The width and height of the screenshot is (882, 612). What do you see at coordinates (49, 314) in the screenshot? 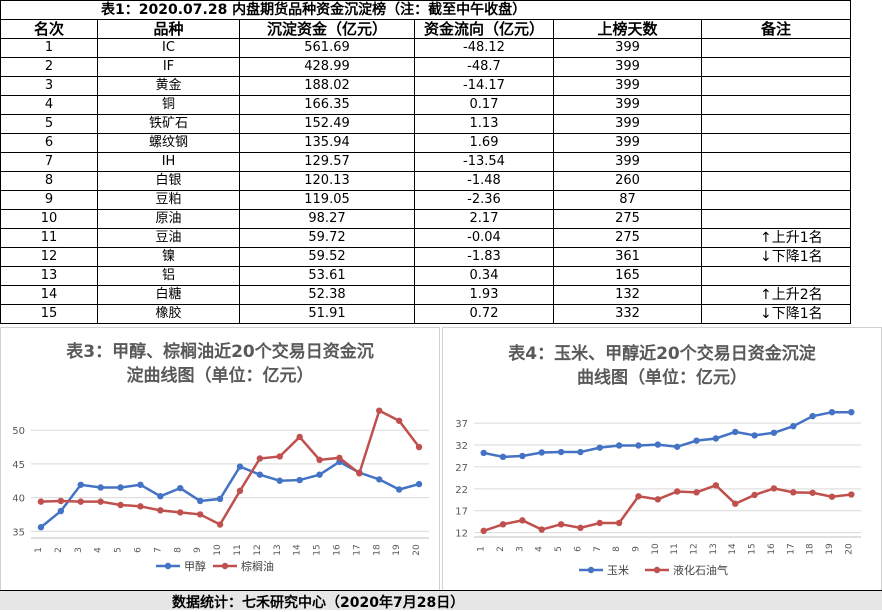
I see `cell-rank: 15` at bounding box center [49, 314].